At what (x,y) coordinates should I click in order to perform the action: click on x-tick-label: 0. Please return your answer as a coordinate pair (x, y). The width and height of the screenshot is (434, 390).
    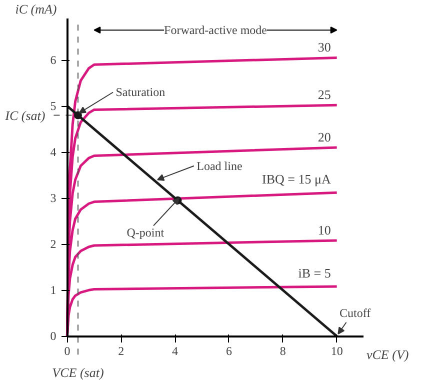
    Looking at the image, I should click on (67, 351).